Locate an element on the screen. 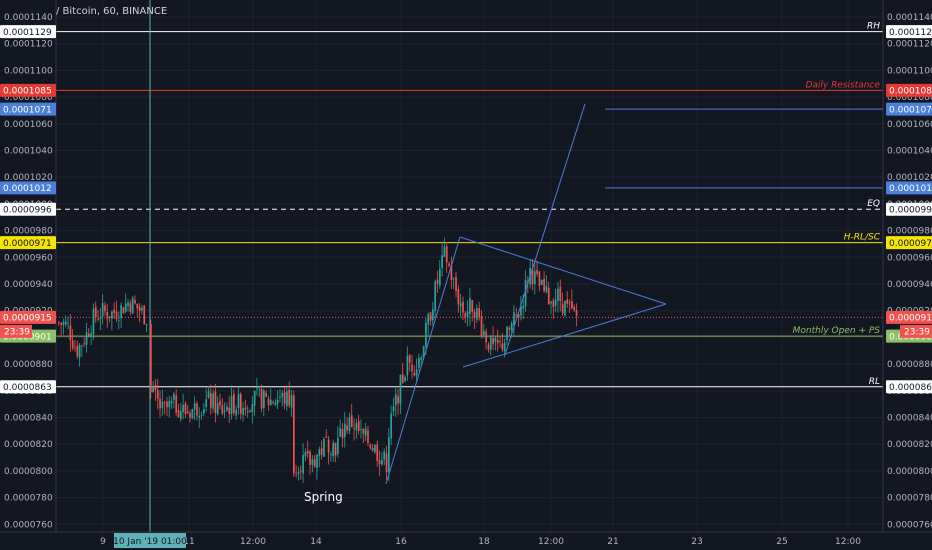 The image size is (932, 550). level-price-text: 0.0000863 is located at coordinates (910, 388).